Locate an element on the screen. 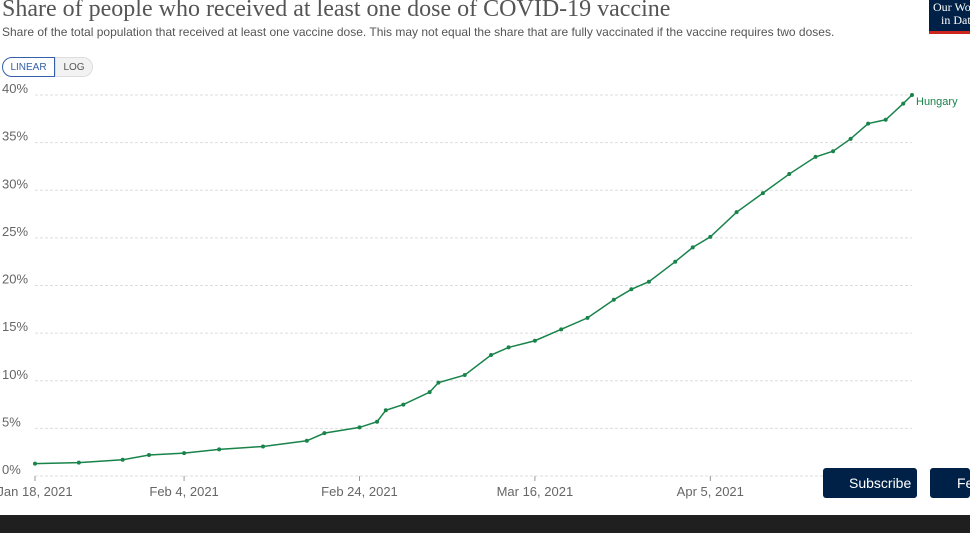 The height and width of the screenshot is (533, 970). subscribe-button: Subscribe is located at coordinates (870, 483).